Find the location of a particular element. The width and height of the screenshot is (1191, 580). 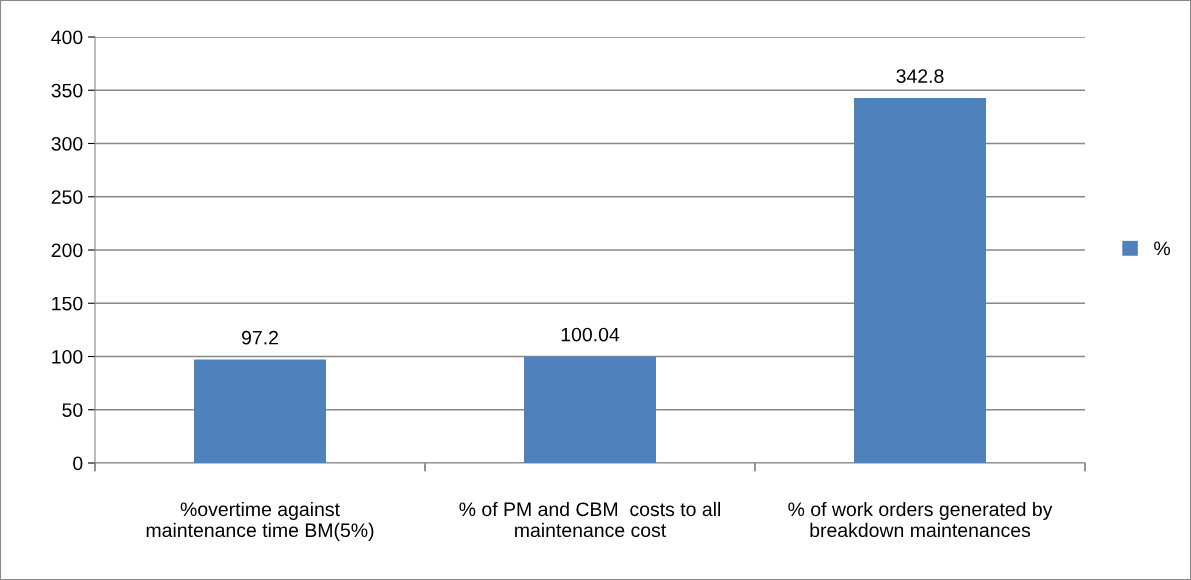

y-tick-label: 400 is located at coordinates (67, 37).